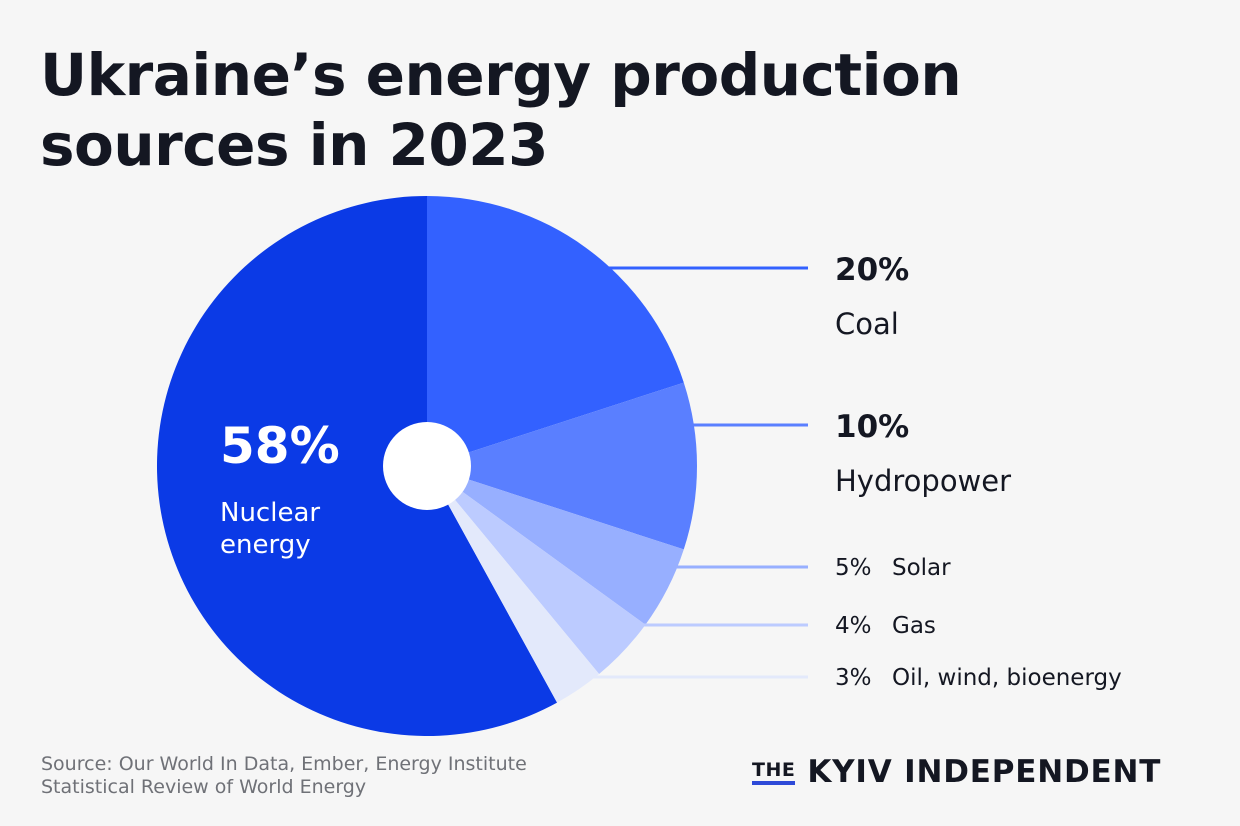 The image size is (1240, 826). What do you see at coordinates (204, 787) in the screenshot?
I see `source-line-2: Statistical Review of World Energy` at bounding box center [204, 787].